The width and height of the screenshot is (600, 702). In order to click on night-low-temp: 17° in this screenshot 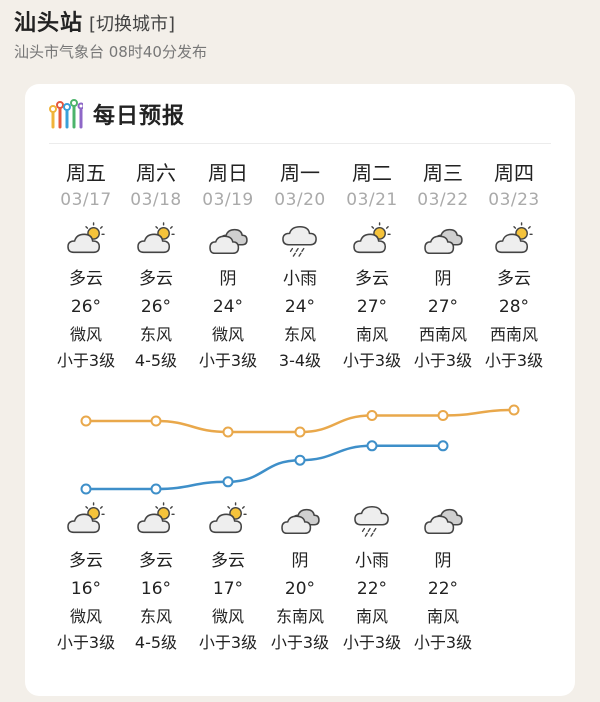, I will do `click(228, 589)`.